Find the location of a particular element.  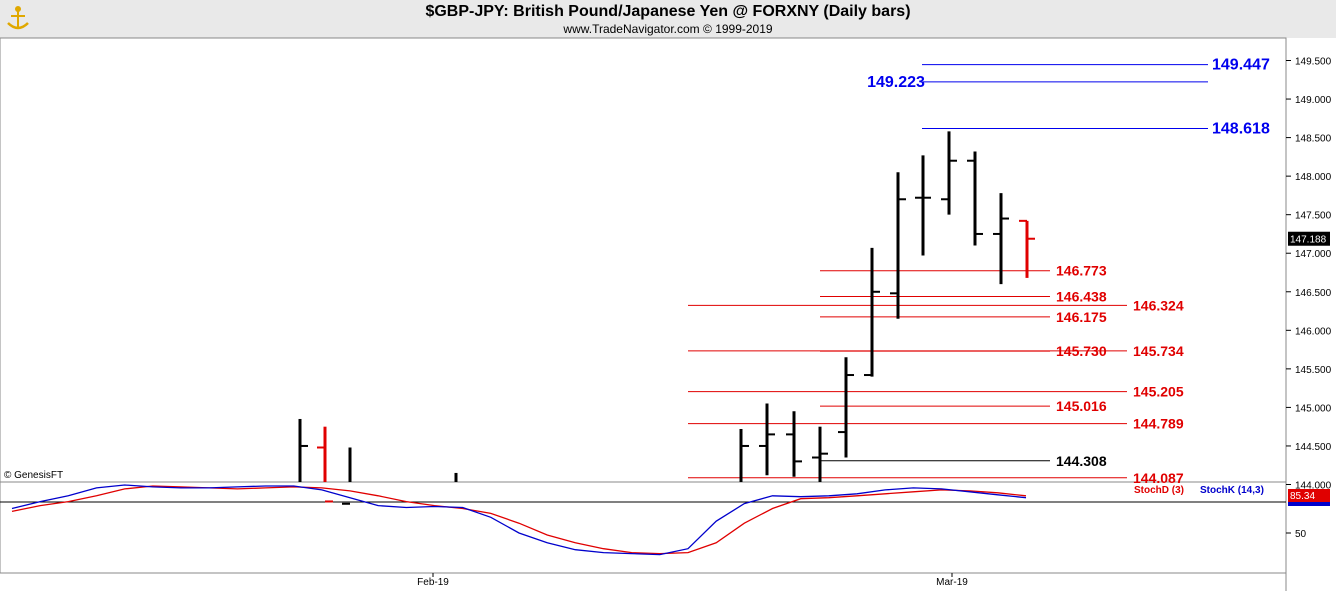

price-level-label: 149.223 is located at coordinates (896, 82).